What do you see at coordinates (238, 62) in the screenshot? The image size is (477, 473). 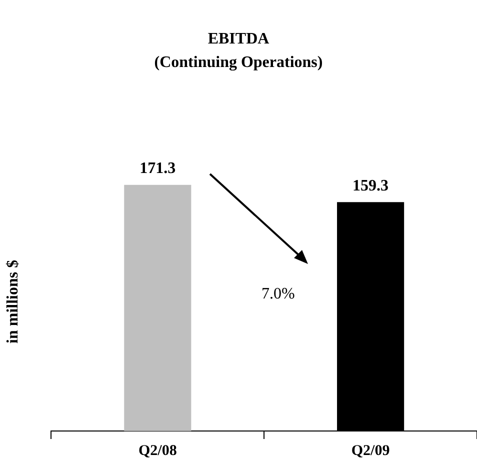 I see `chart-subtitle: (Continuing Operations)` at bounding box center [238, 62].